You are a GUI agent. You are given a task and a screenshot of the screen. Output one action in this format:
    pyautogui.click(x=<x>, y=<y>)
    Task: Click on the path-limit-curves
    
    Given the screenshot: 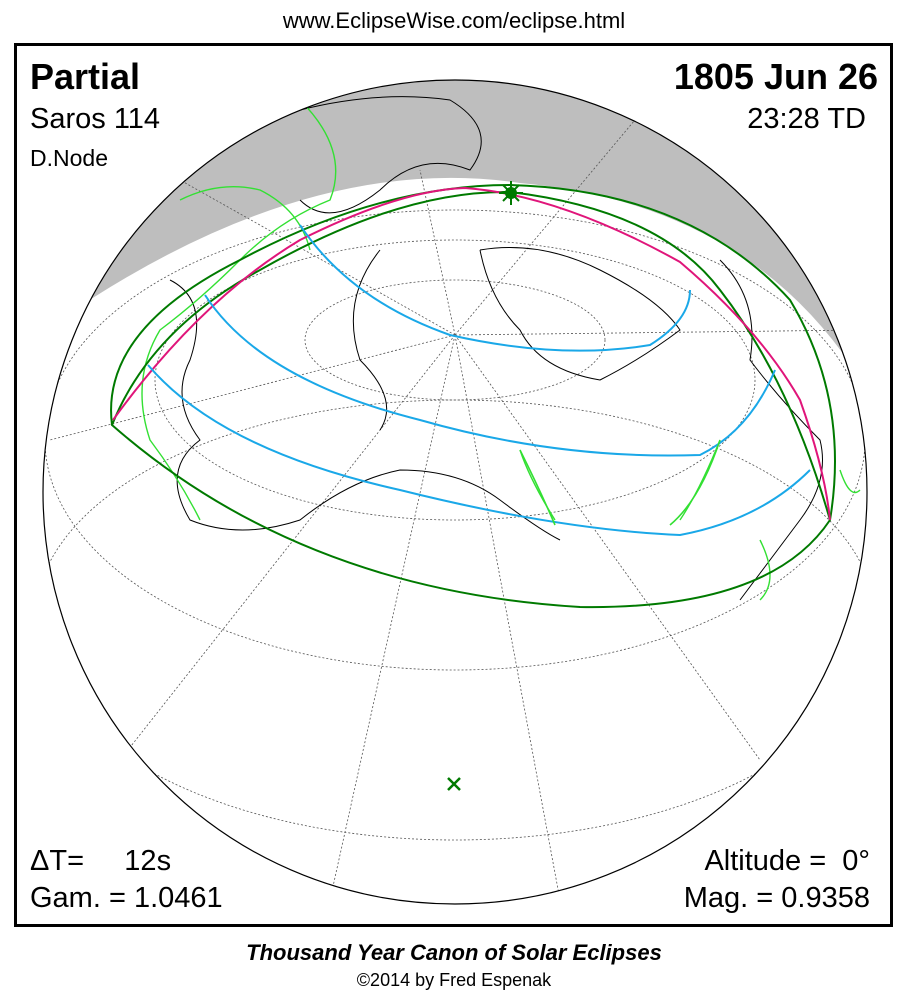 What is the action you would take?
    pyautogui.click(x=620, y=482)
    